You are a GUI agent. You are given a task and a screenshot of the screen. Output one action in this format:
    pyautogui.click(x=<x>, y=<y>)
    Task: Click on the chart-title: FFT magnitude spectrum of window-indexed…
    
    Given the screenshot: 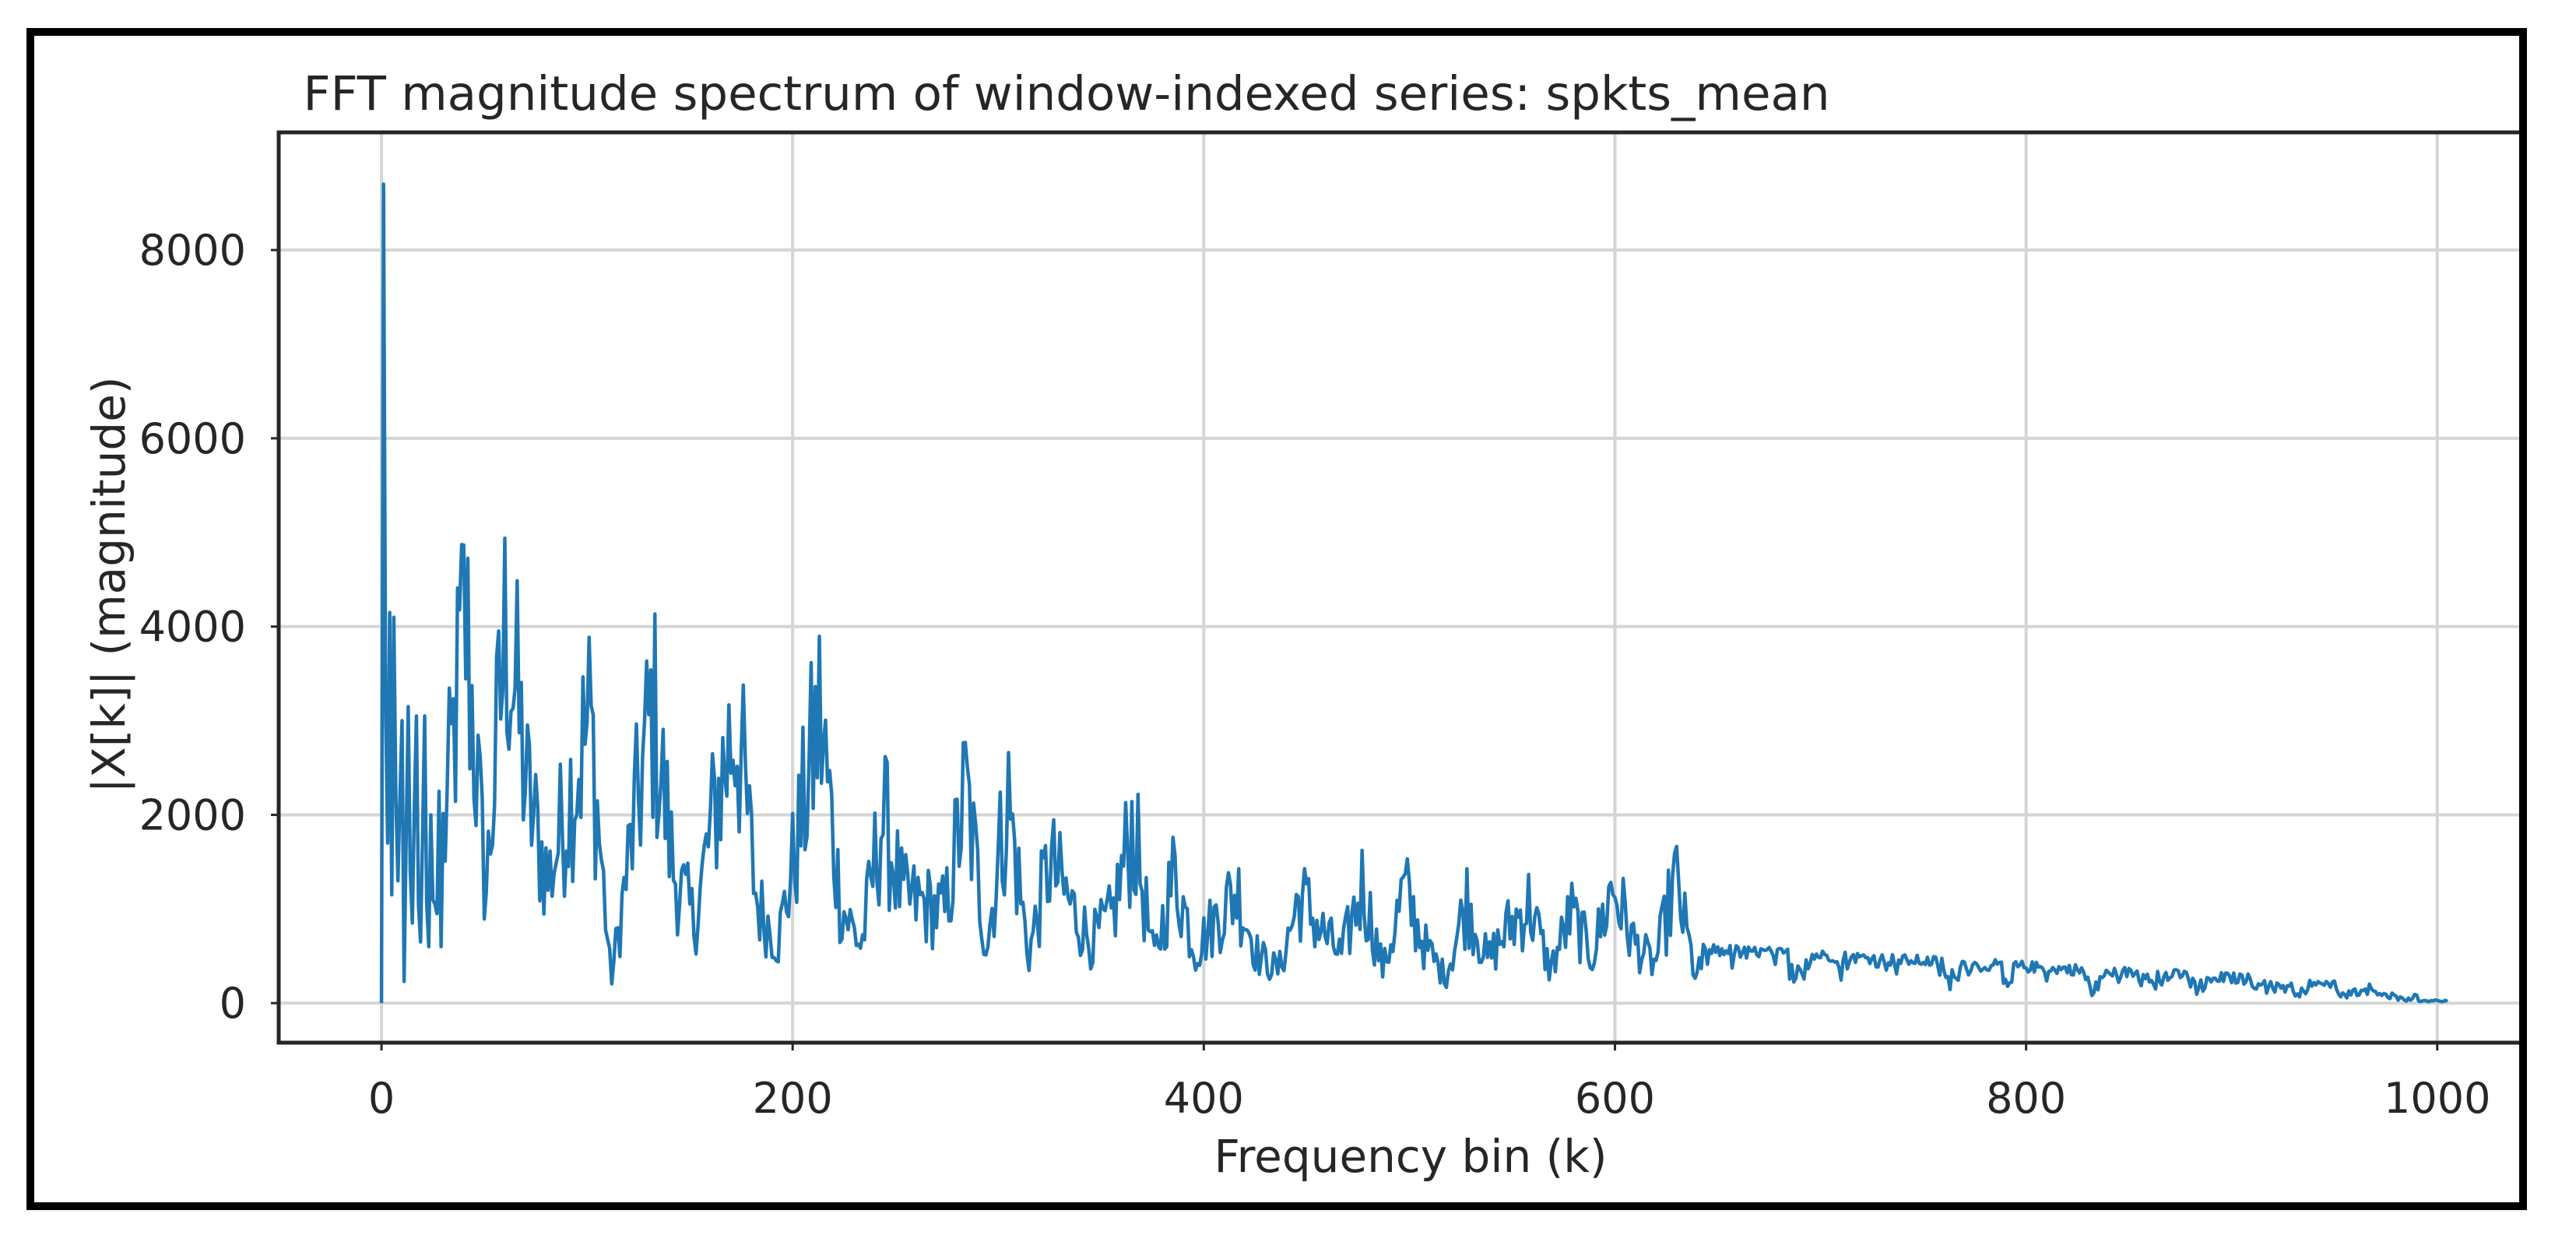 What is the action you would take?
    pyautogui.click(x=1066, y=93)
    